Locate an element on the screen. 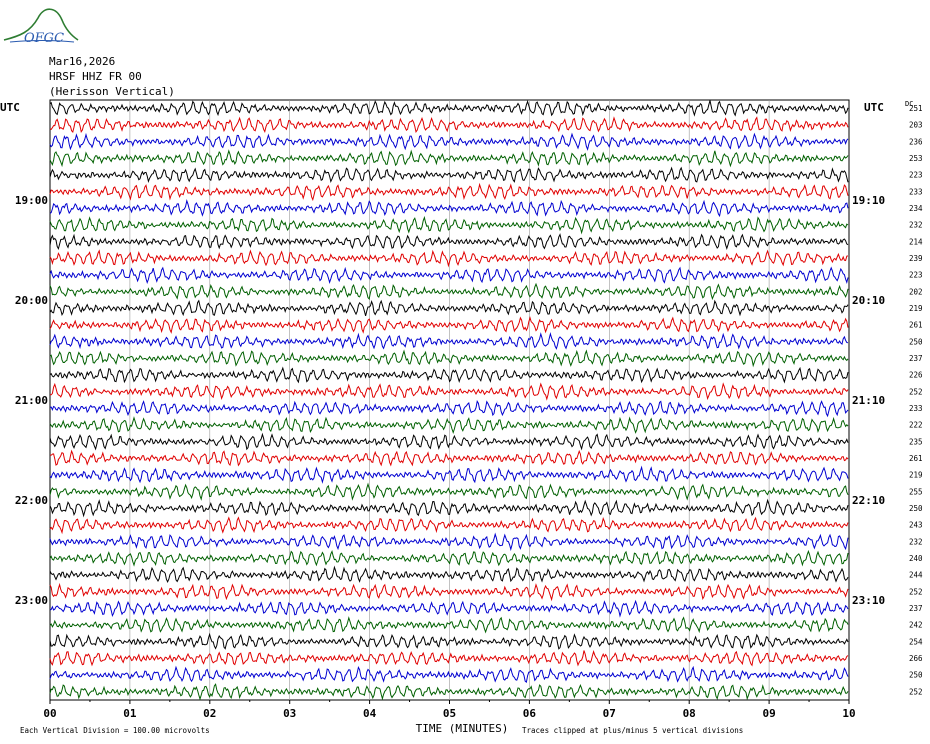 This screenshot has height=744, width=930. dc-offset-label: 226 is located at coordinates (916, 375).